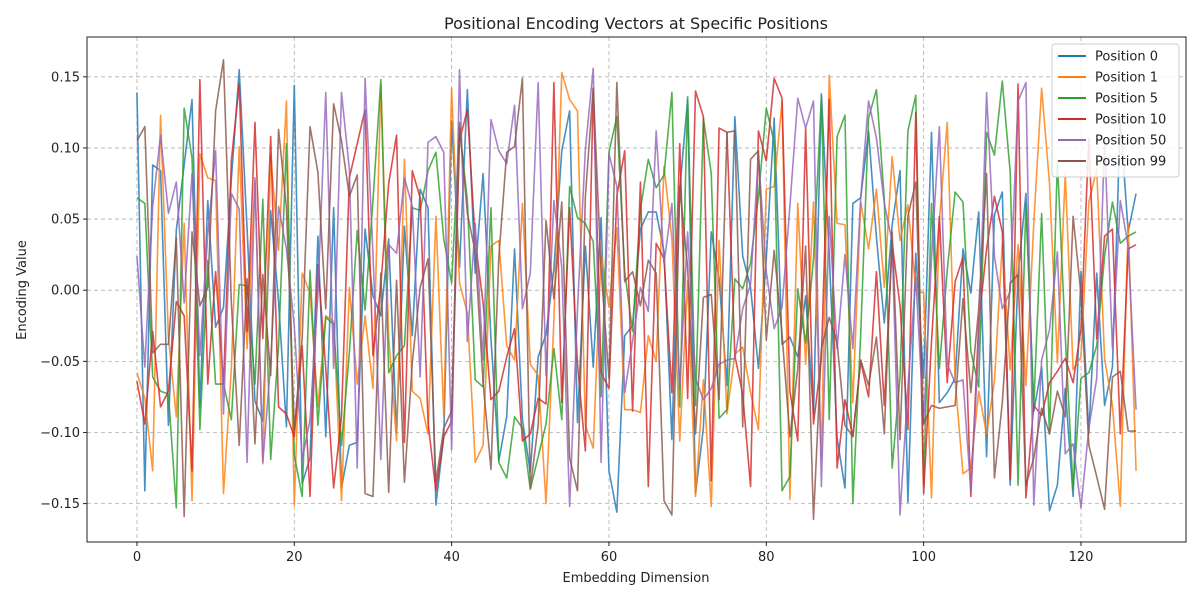 The width and height of the screenshot is (1200, 600). Describe the element at coordinates (60, 433) in the screenshot. I see `y-tick-label: −0.10` at that location.